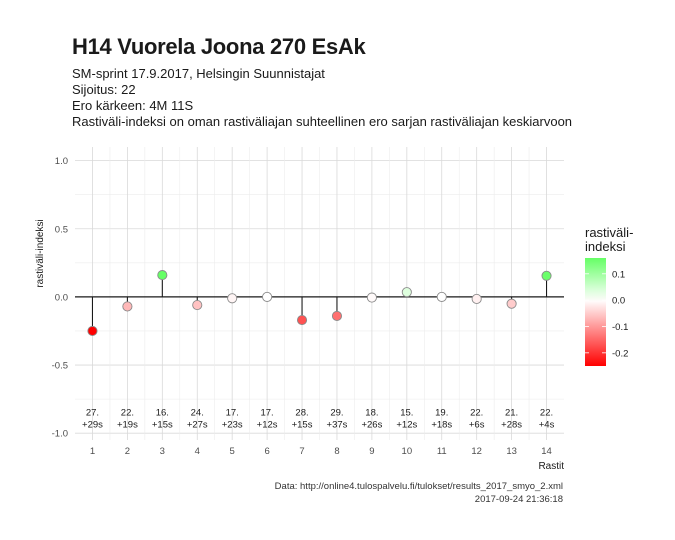  What do you see at coordinates (232, 451) in the screenshot?
I see `x-tick-label: 5` at bounding box center [232, 451].